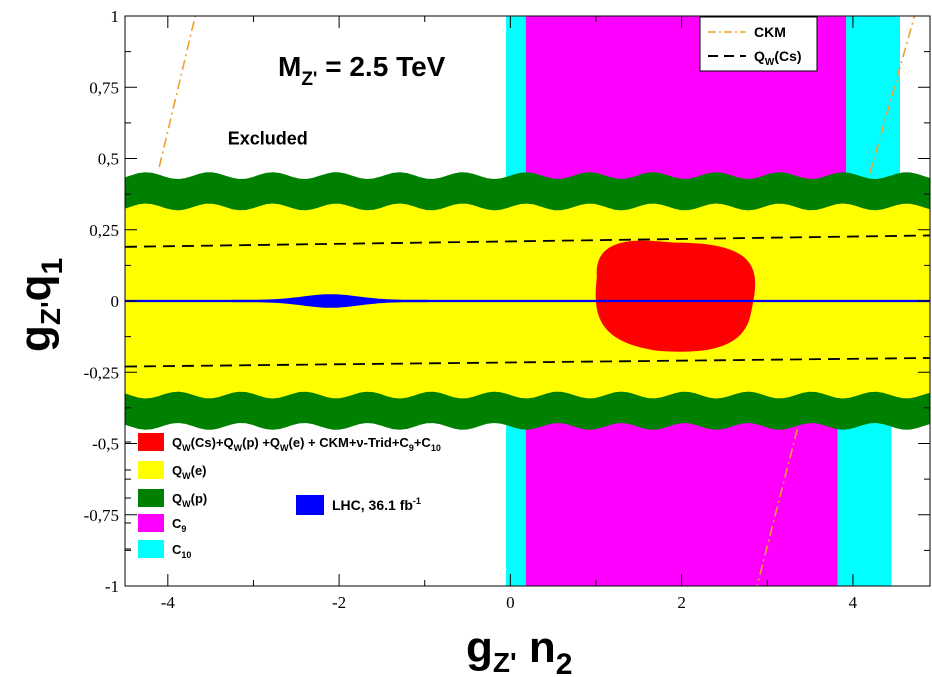 The width and height of the screenshot is (932, 677). Describe the element at coordinates (758, 44) in the screenshot. I see `legend-top-box` at that location.